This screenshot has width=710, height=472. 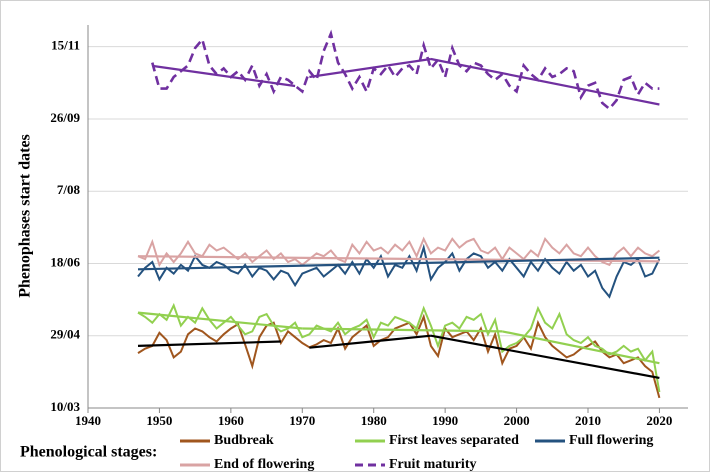 What do you see at coordinates (88, 452) in the screenshot?
I see `legend-title: Phenological stages:` at bounding box center [88, 452].